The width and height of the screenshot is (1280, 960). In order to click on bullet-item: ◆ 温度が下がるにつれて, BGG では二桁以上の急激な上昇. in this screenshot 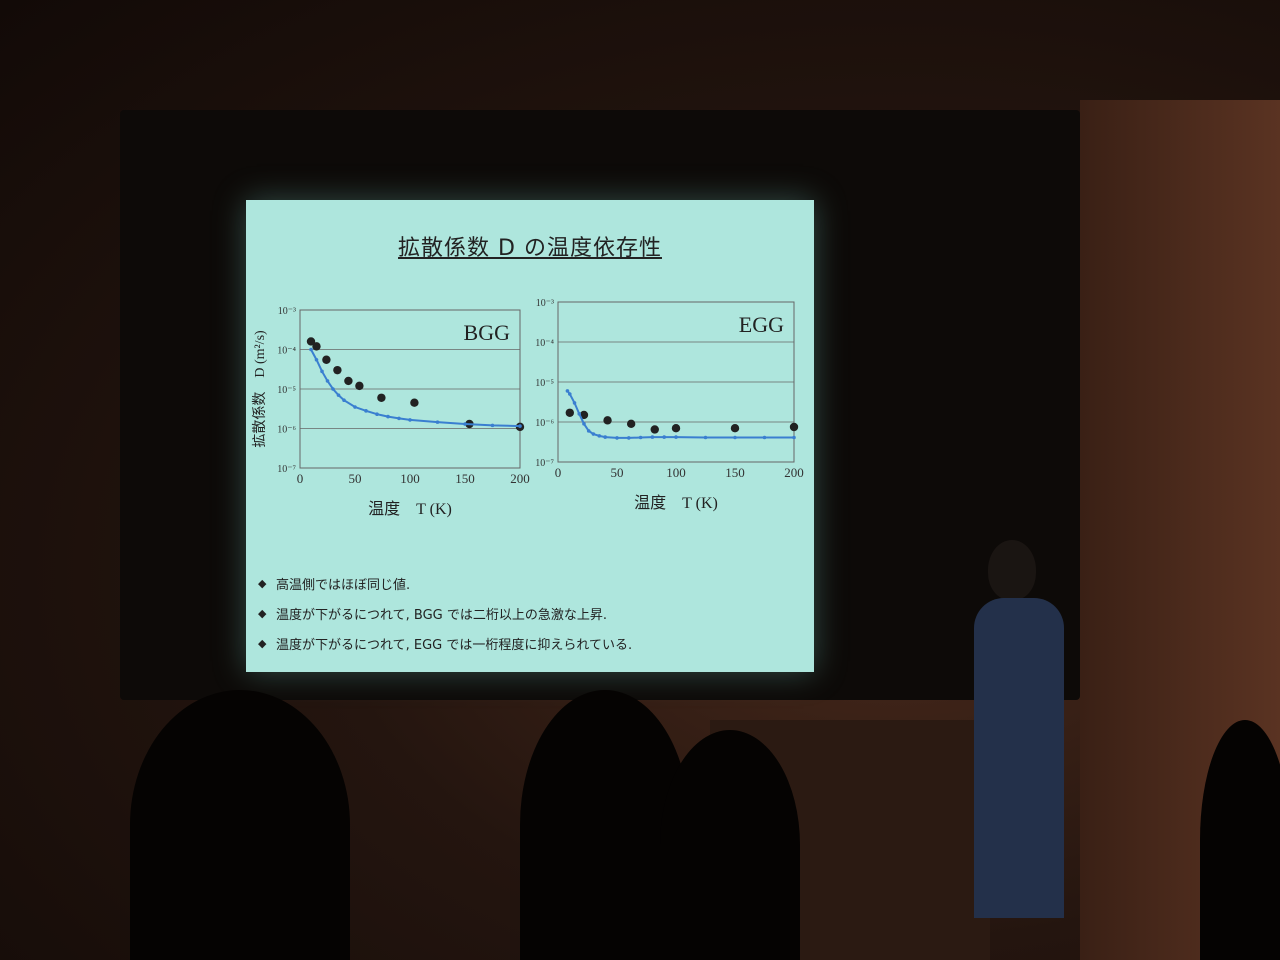, I will do `click(533, 613)`.